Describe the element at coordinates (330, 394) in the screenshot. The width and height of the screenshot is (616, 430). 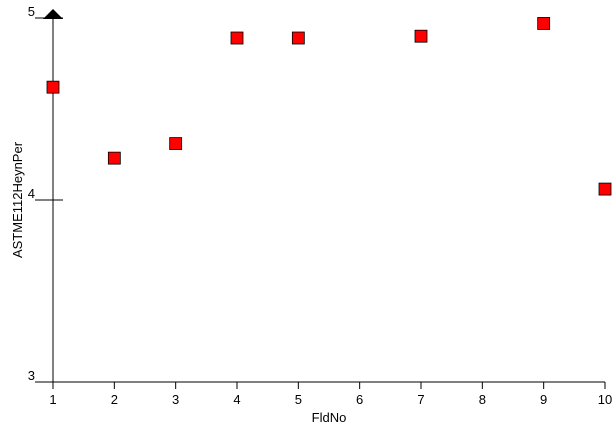
I see `x-ticks: 1 2 3 4 5 6 7 8 9 10` at that location.